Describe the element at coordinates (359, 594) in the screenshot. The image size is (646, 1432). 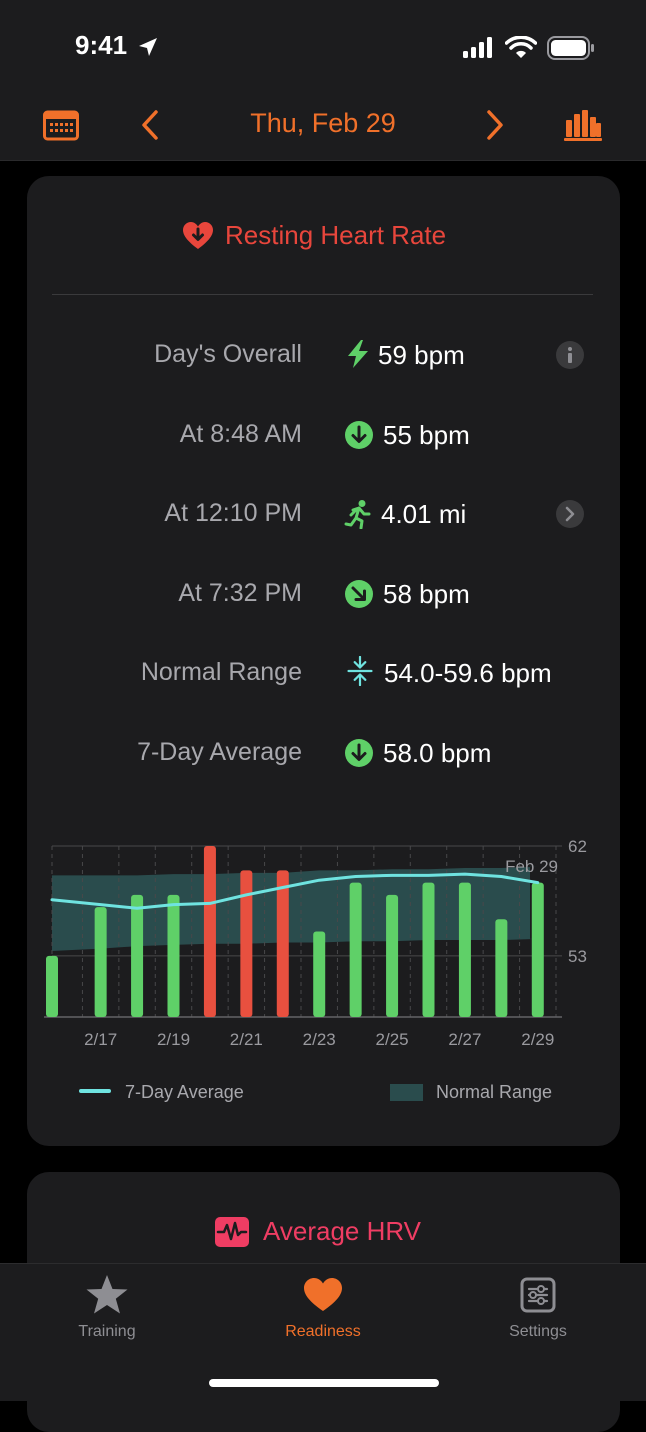
I see `arrow-down-right-circle-icon` at that location.